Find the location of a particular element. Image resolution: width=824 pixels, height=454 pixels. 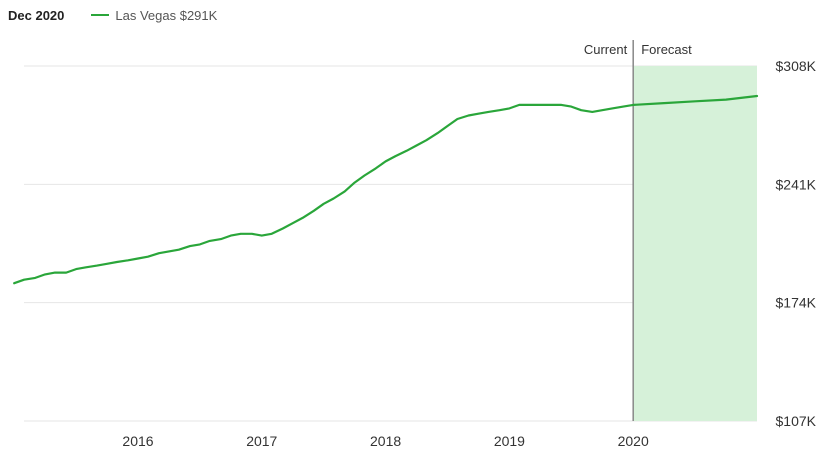

forecast-label: Forecast is located at coordinates (666, 49).